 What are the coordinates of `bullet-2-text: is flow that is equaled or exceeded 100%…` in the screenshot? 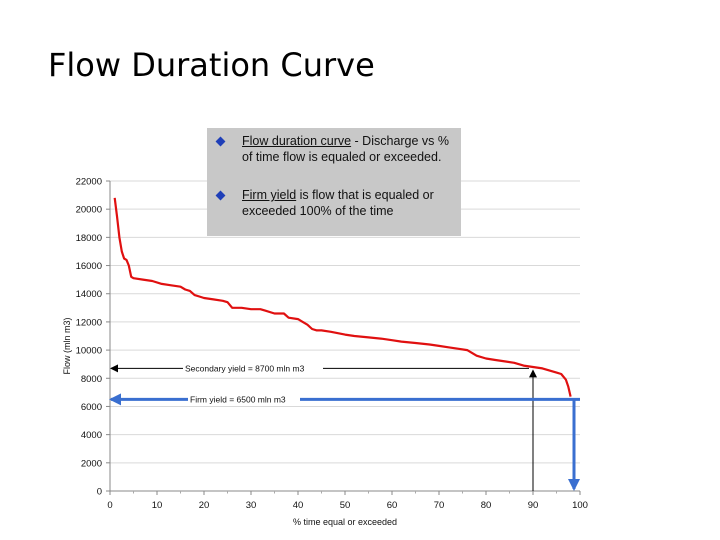 It's located at (338, 203).